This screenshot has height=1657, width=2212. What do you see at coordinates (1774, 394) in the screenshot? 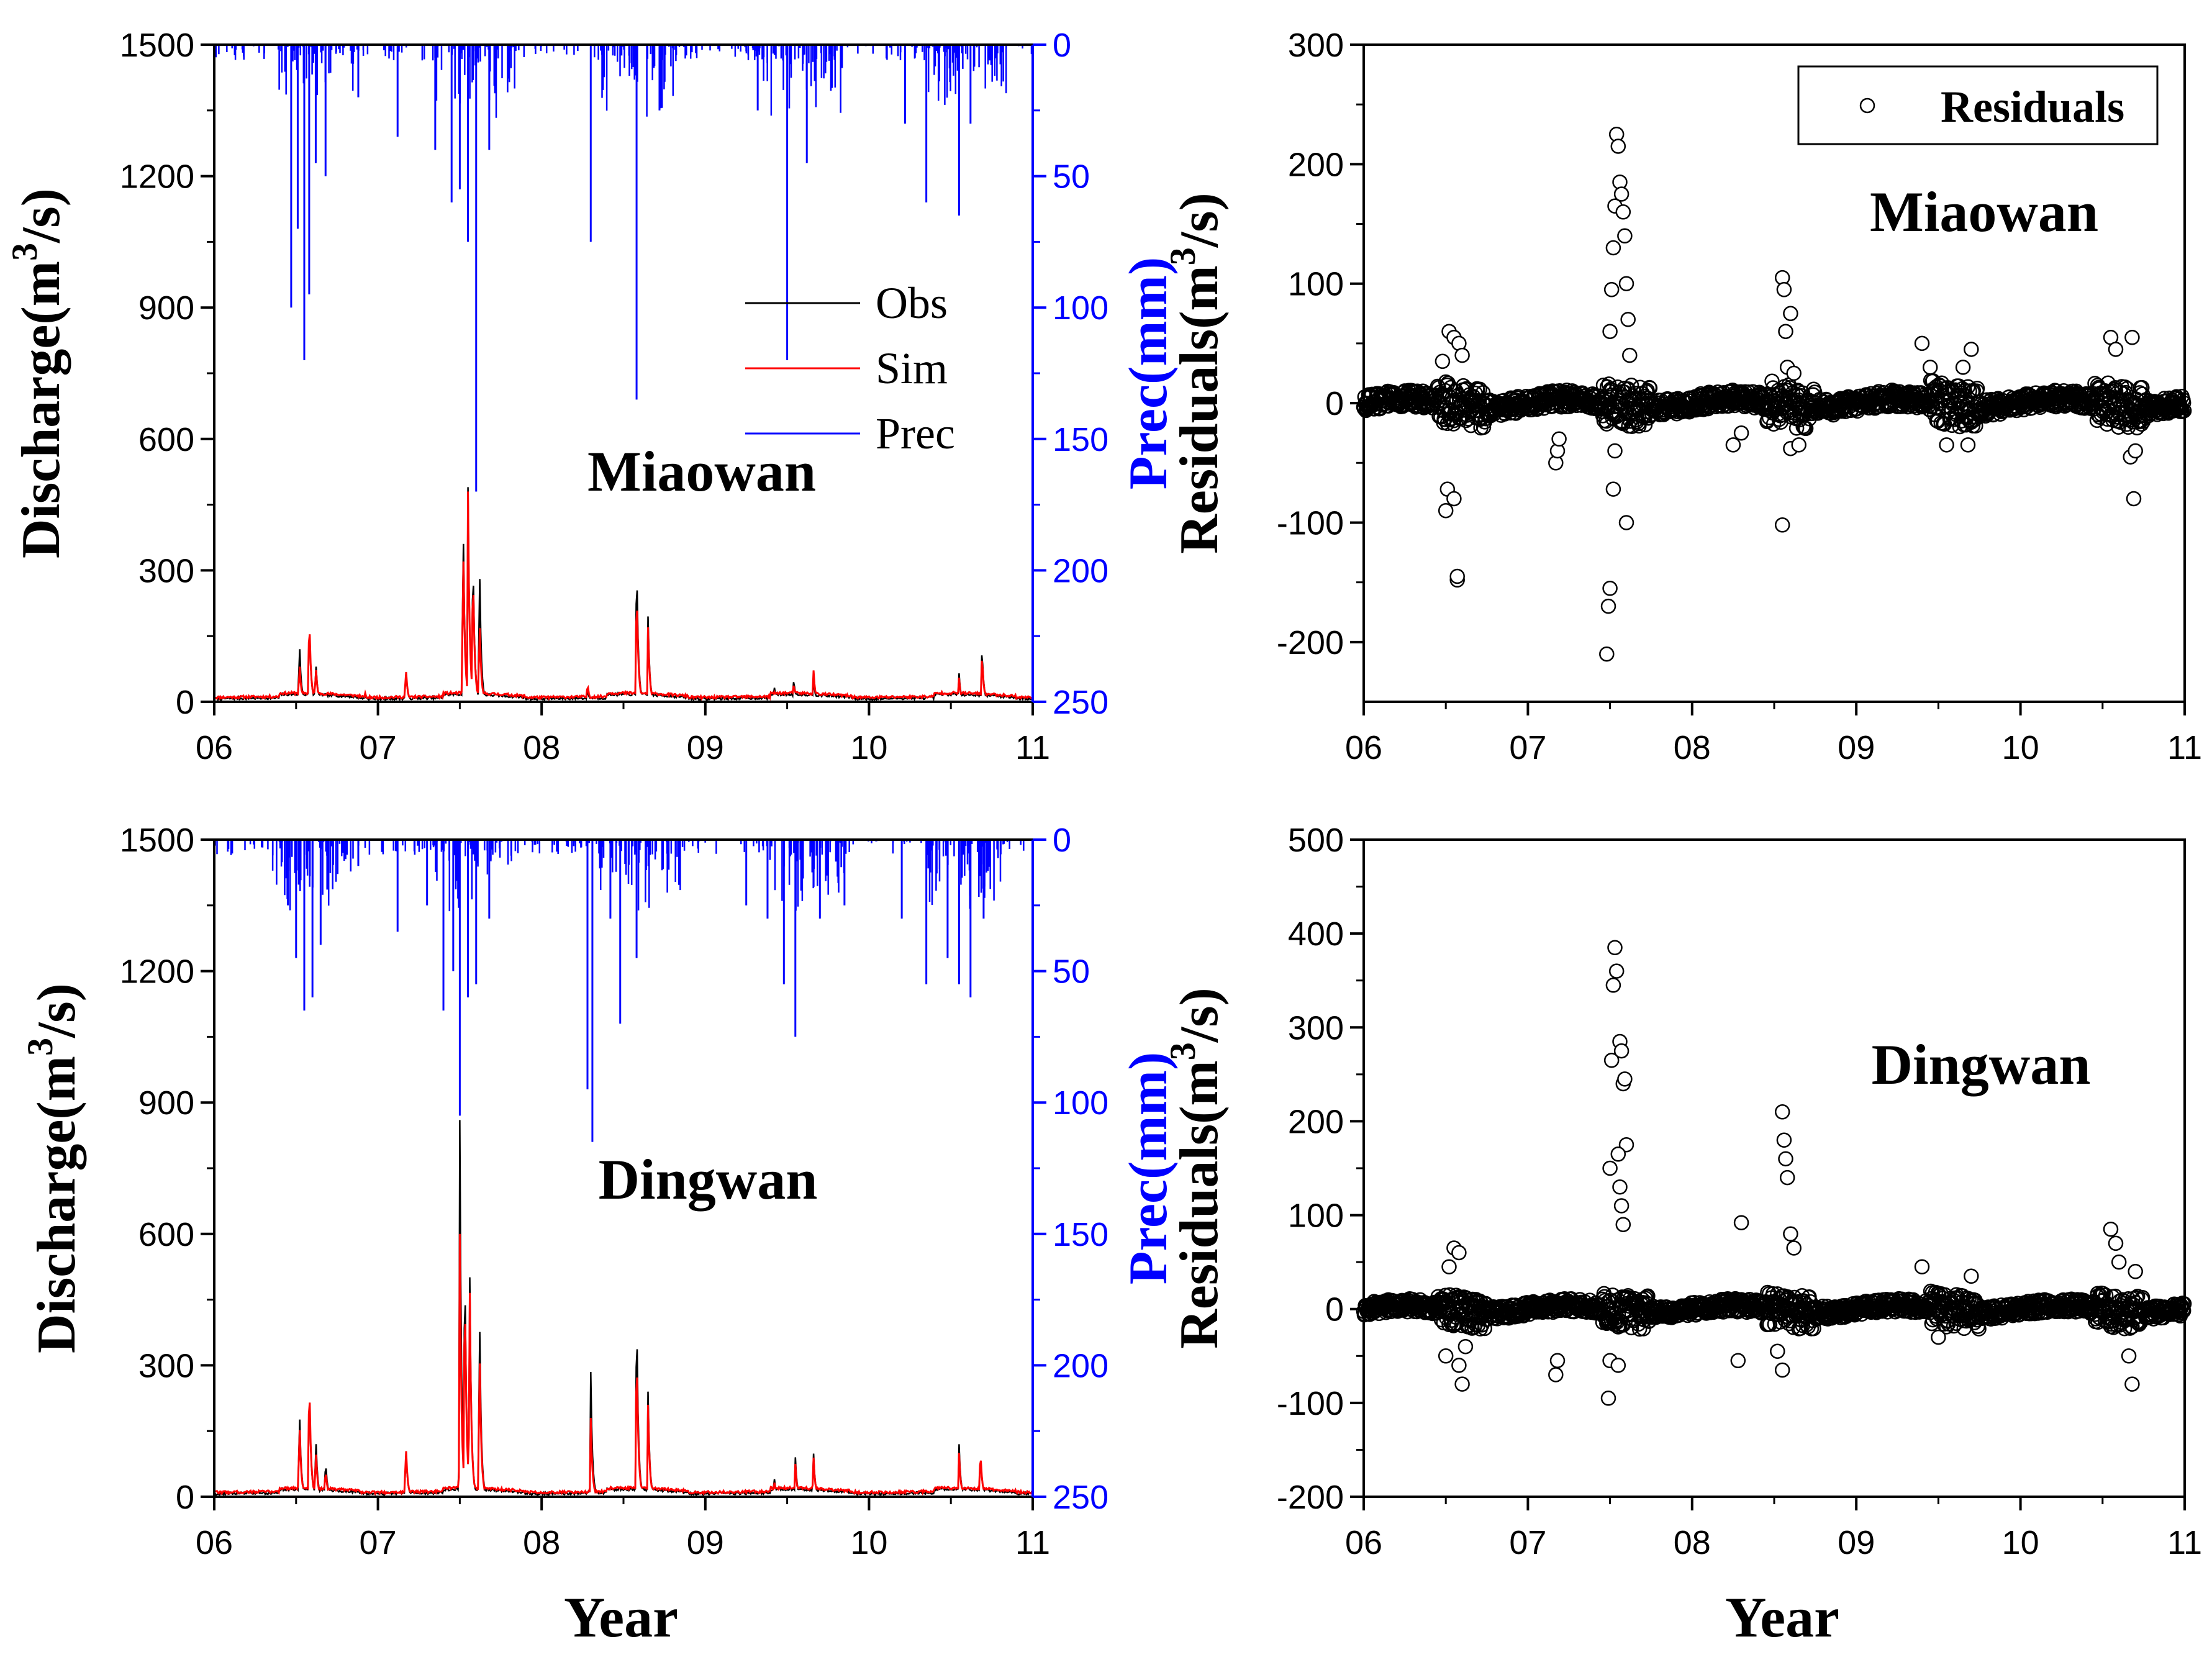
I see `residual-markers` at bounding box center [1774, 394].